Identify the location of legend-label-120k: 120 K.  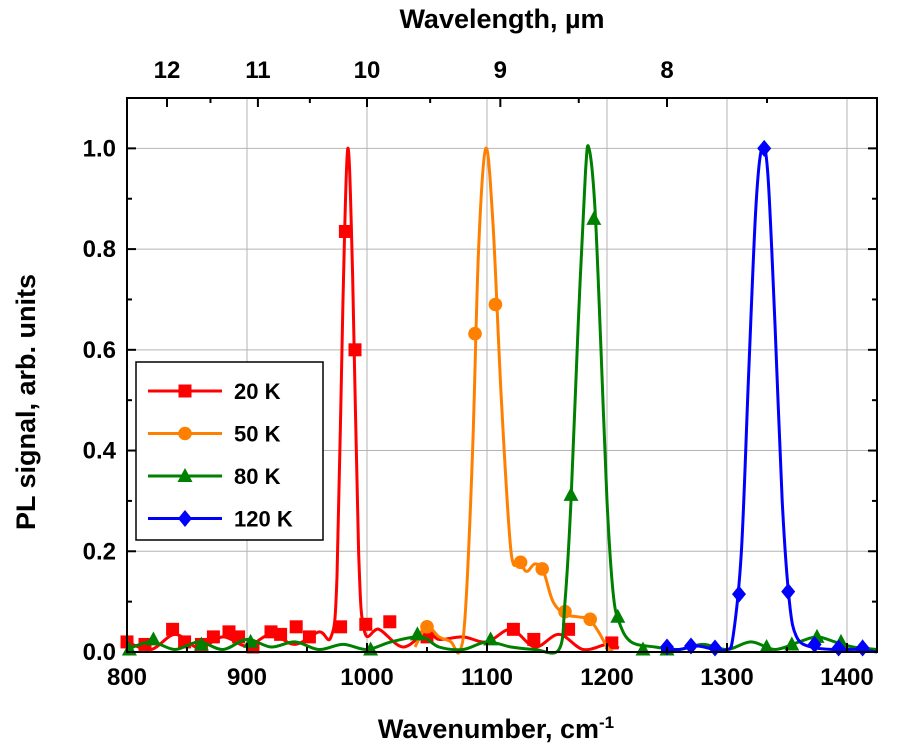
(263, 519).